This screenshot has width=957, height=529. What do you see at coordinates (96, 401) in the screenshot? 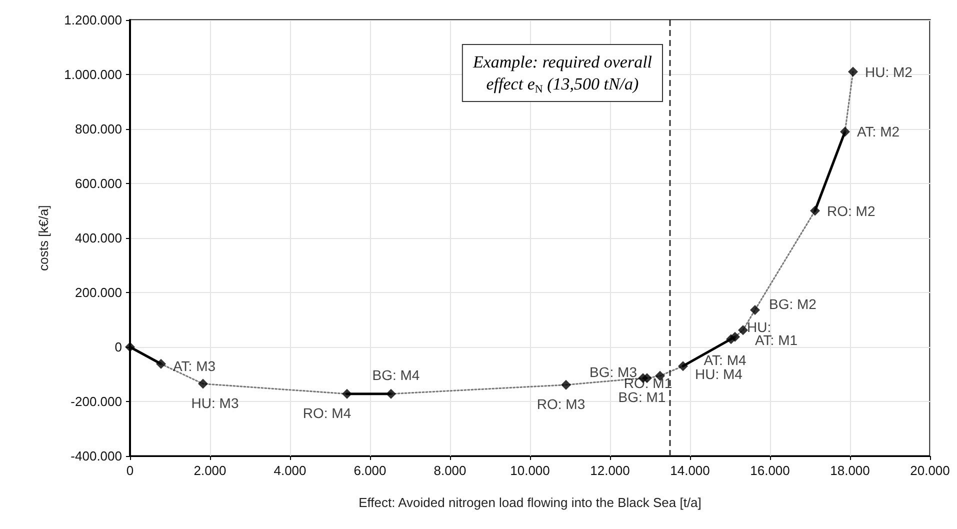
I see `y-tick-label: -200.000` at bounding box center [96, 401].